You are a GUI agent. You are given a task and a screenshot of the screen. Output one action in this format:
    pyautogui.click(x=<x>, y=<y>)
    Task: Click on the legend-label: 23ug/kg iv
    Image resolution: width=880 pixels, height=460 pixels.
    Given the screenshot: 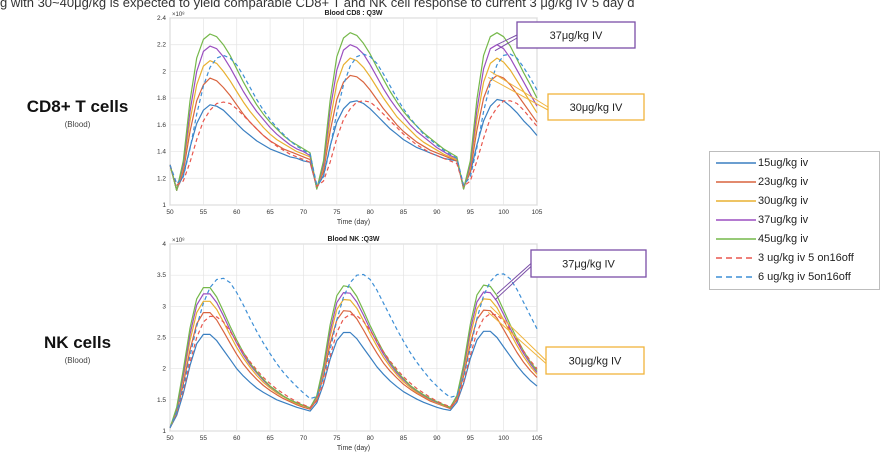 What is the action you would take?
    pyautogui.click(x=783, y=182)
    